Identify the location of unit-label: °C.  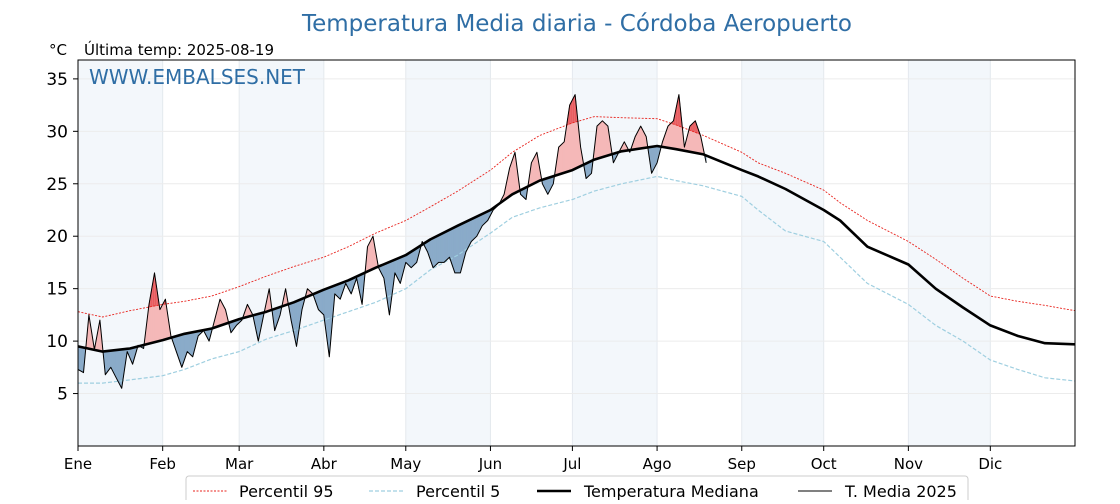
(58, 50).